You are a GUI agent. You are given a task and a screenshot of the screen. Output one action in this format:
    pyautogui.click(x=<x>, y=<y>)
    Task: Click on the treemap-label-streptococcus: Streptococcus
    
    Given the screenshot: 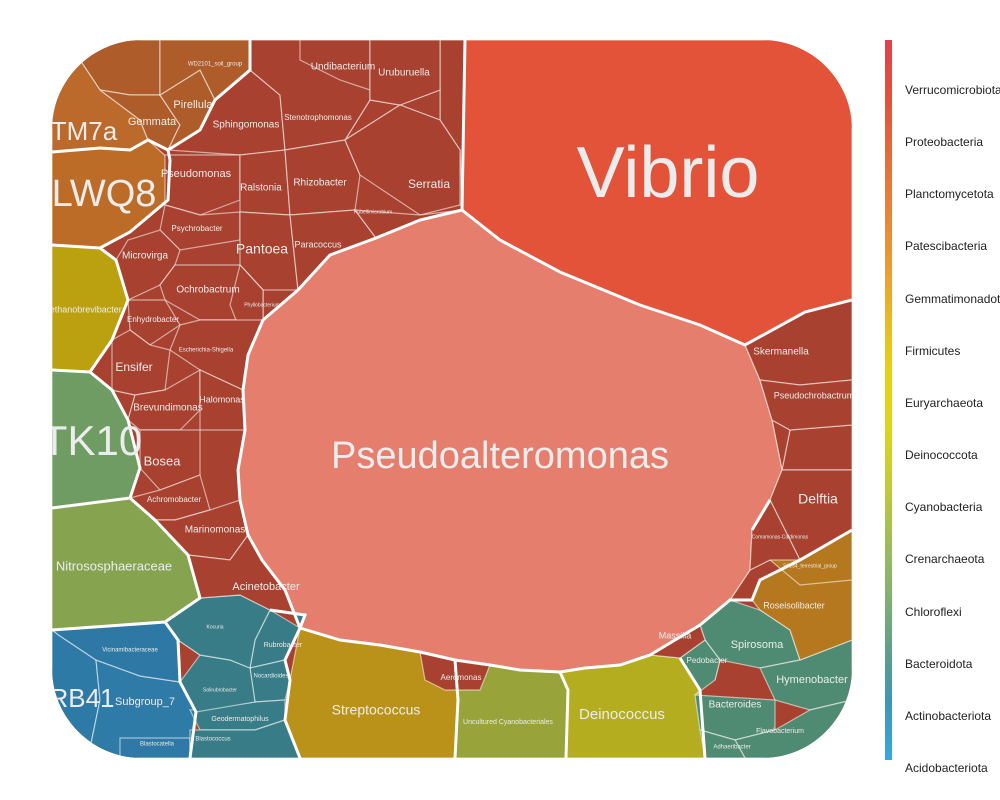 What is the action you would take?
    pyautogui.click(x=376, y=710)
    